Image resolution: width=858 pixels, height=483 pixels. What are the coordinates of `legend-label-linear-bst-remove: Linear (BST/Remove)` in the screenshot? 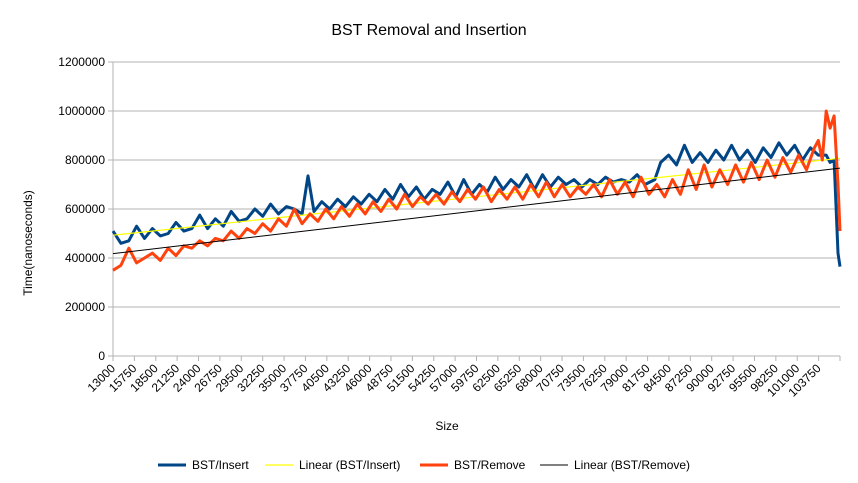 It's located at (632, 465).